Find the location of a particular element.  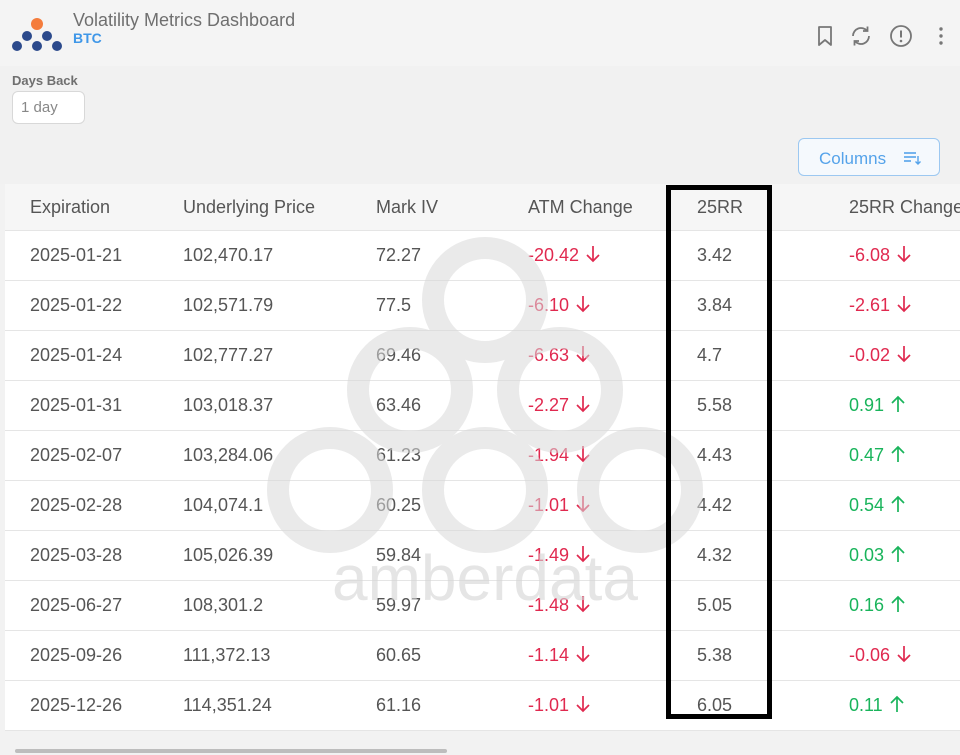

cell-expiration: 2025-01-31 is located at coordinates (76, 405).